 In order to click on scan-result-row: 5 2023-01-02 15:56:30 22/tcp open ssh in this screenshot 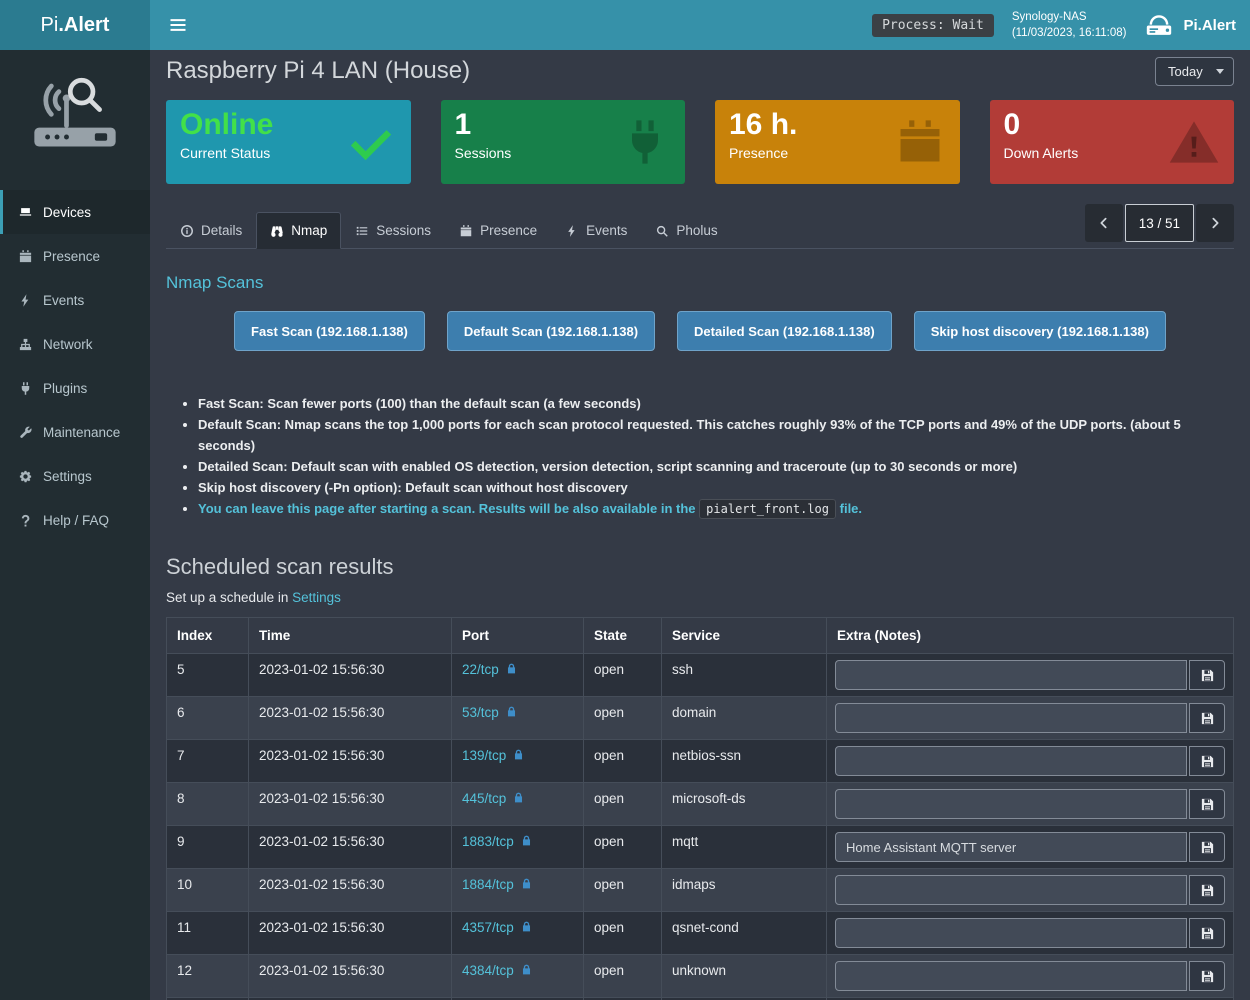, I will do `click(700, 675)`.